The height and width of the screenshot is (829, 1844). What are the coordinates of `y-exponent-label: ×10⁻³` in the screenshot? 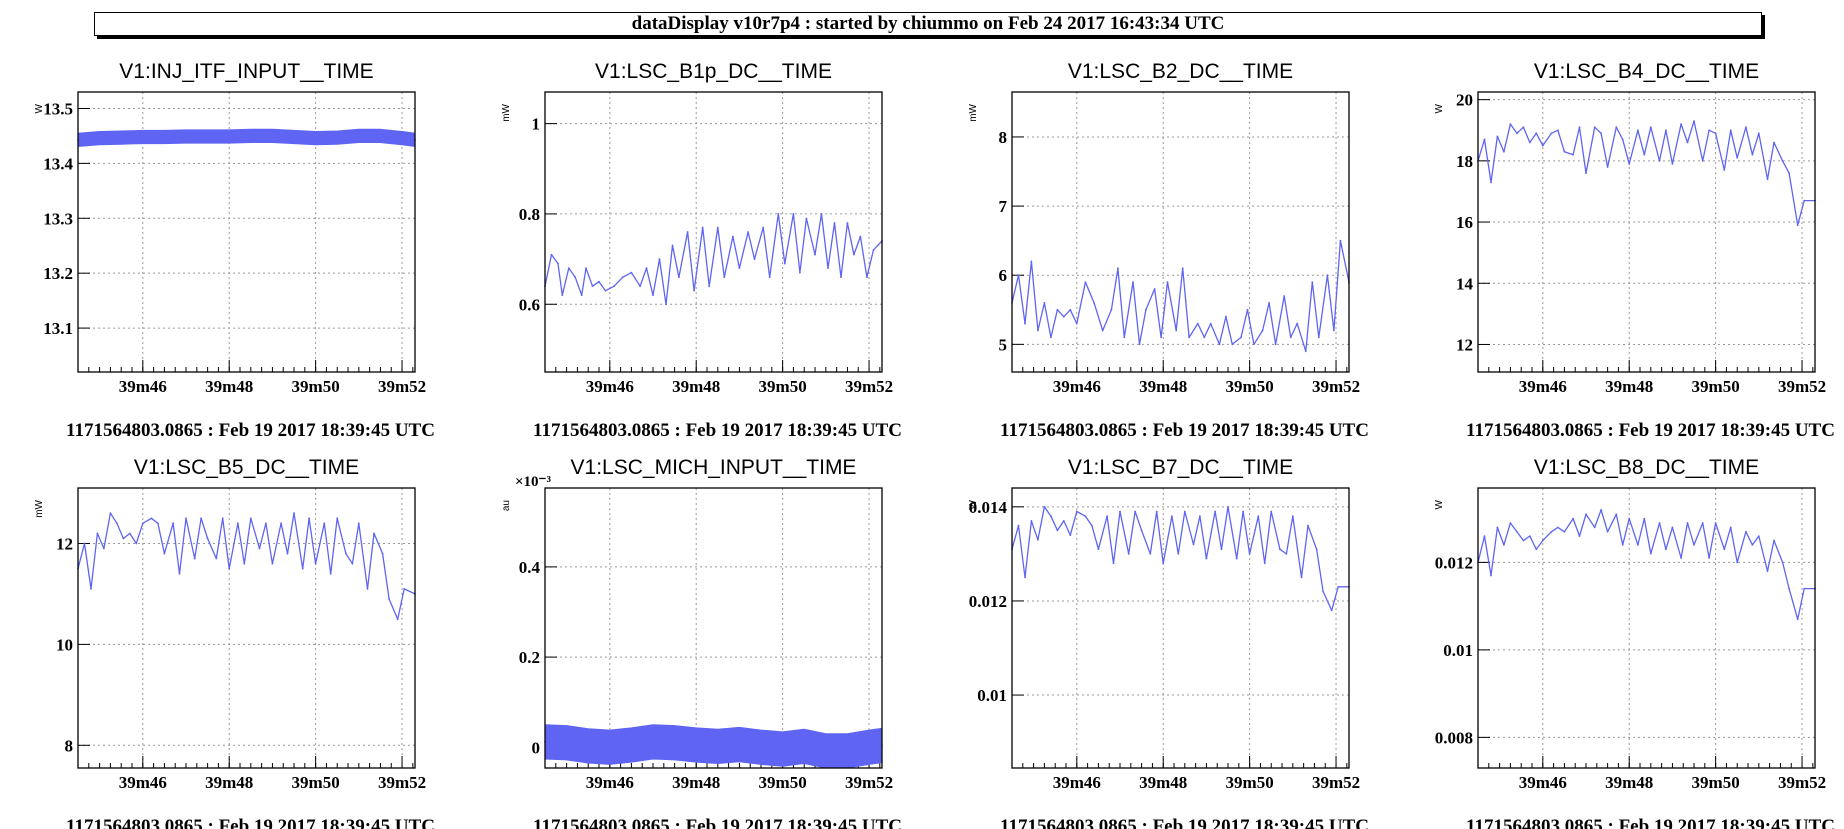 It's located at (533, 482).